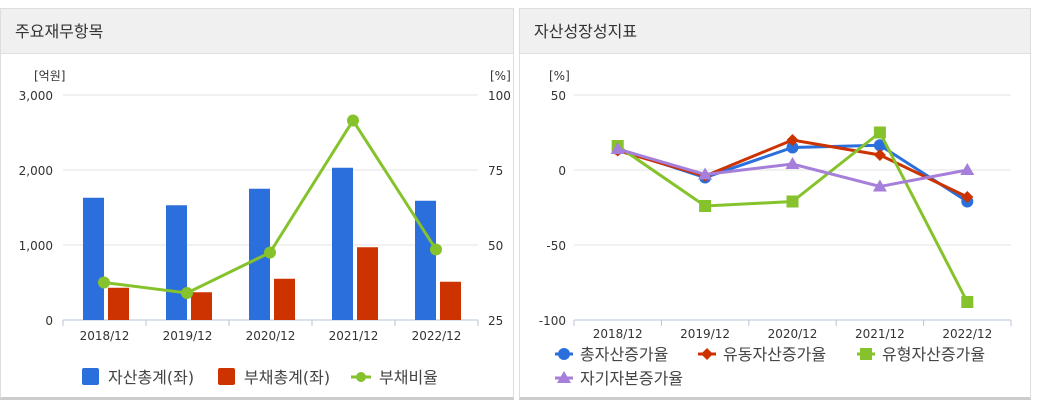 This screenshot has width=1037, height=405. I want to click on panel-title: 자산성장성지표, so click(775, 31).